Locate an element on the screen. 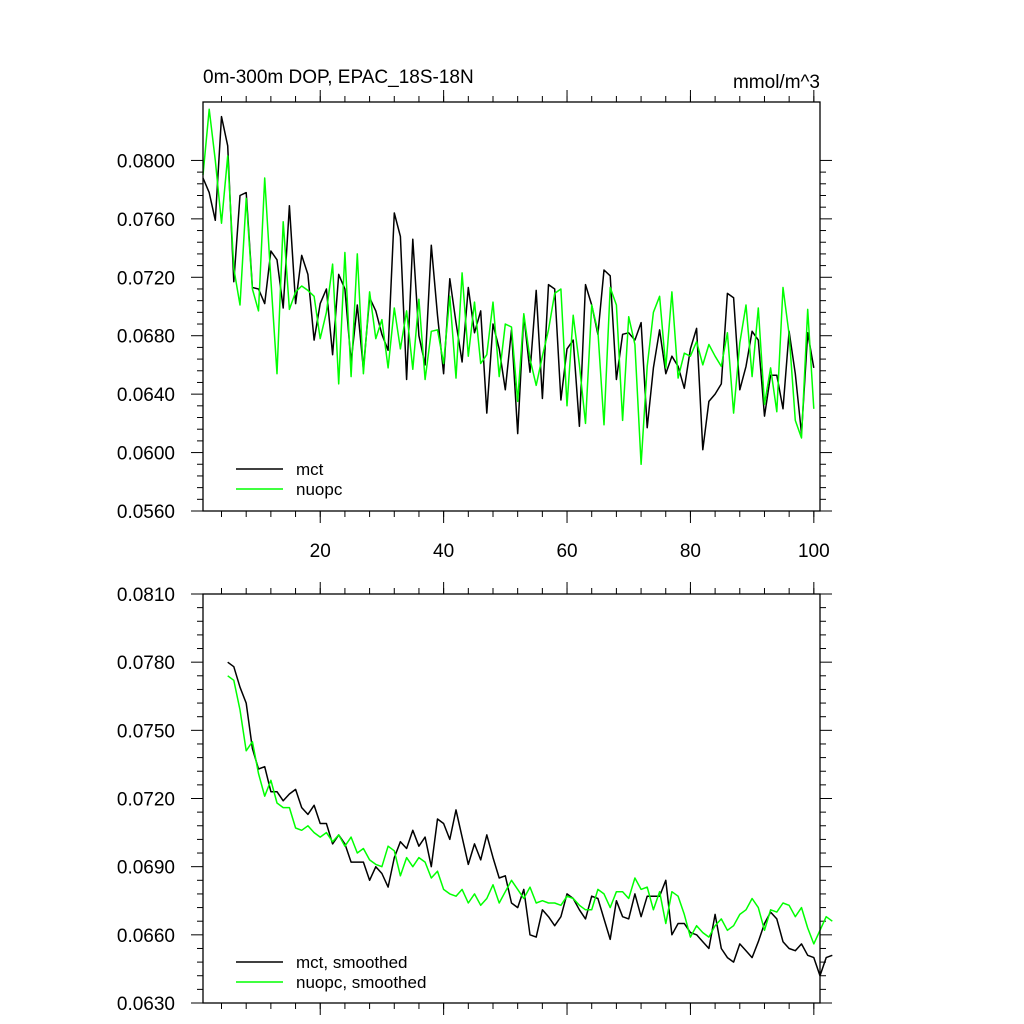 This screenshot has width=1024, height=1024. y-tick-label: 0.0760 is located at coordinates (146, 220).